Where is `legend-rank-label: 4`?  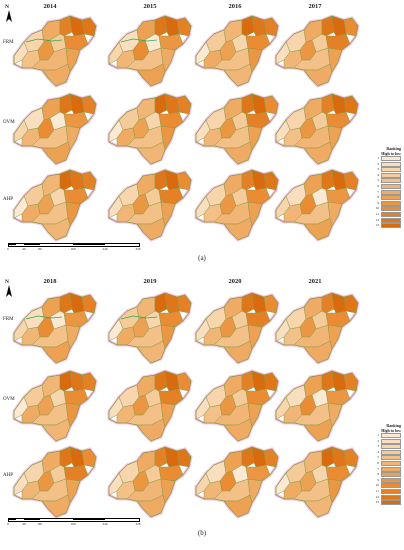 legend-rank-label: 4 is located at coordinates (378, 451).